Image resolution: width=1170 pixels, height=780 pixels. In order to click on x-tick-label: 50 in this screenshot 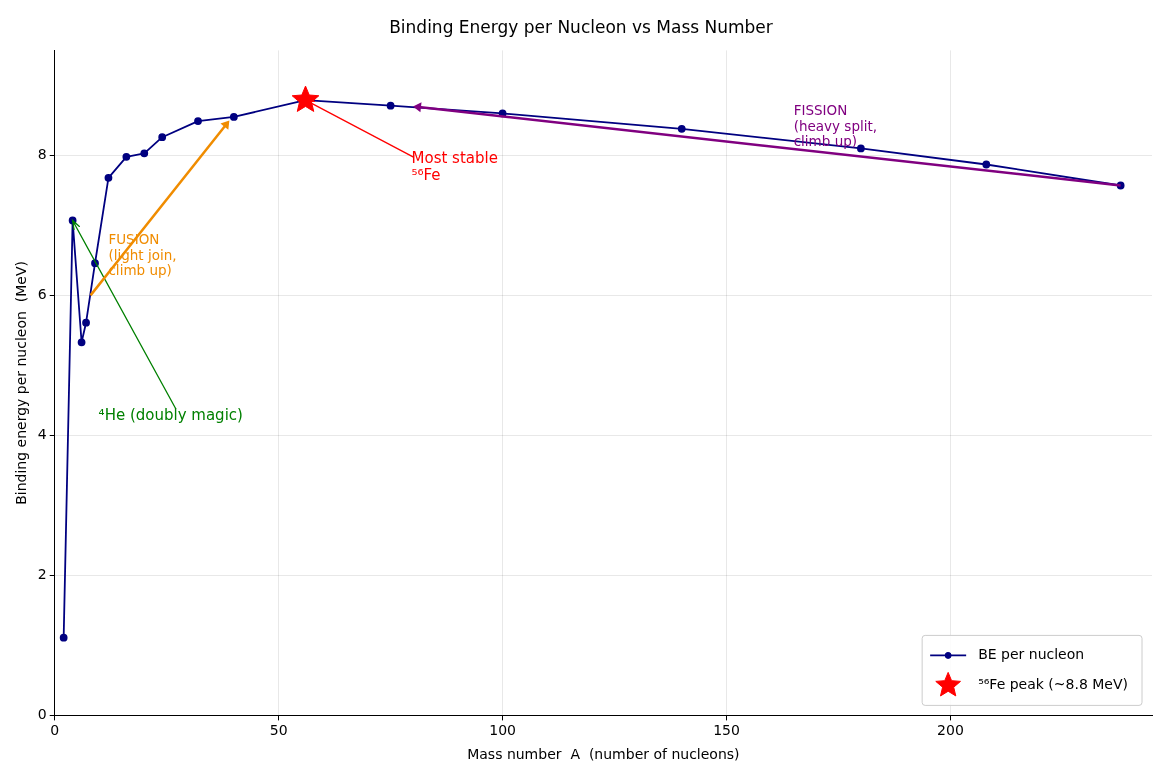, I will do `click(278, 730)`.